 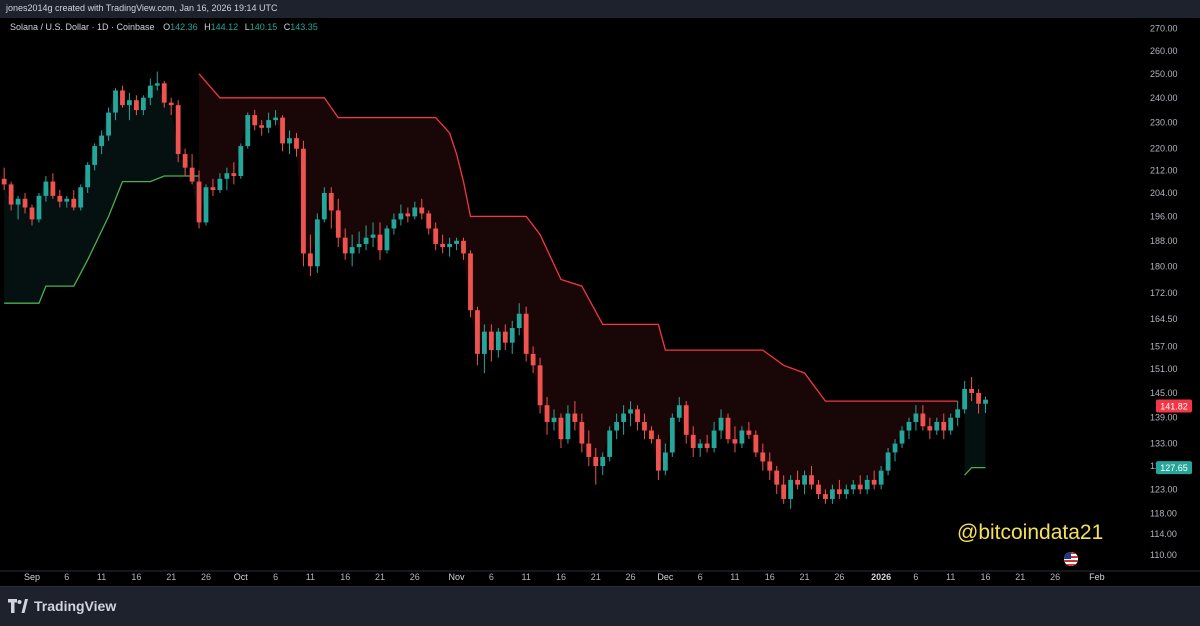 What do you see at coordinates (287, 27) in the screenshot?
I see `close-label: C` at bounding box center [287, 27].